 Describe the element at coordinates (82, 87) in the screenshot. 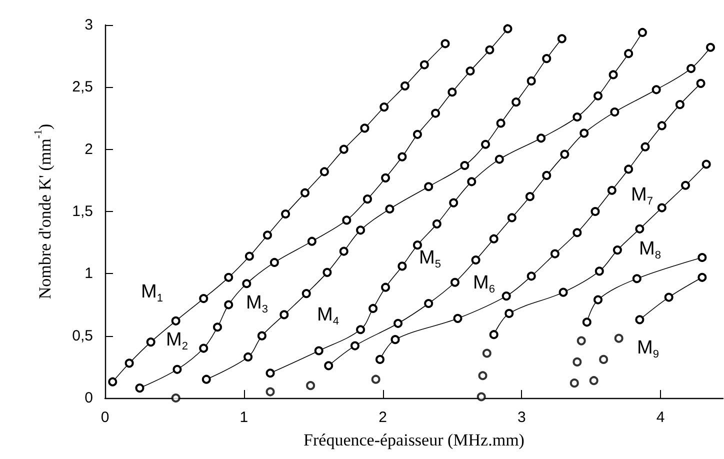

I see `y-tick-label: 2,5` at that location.